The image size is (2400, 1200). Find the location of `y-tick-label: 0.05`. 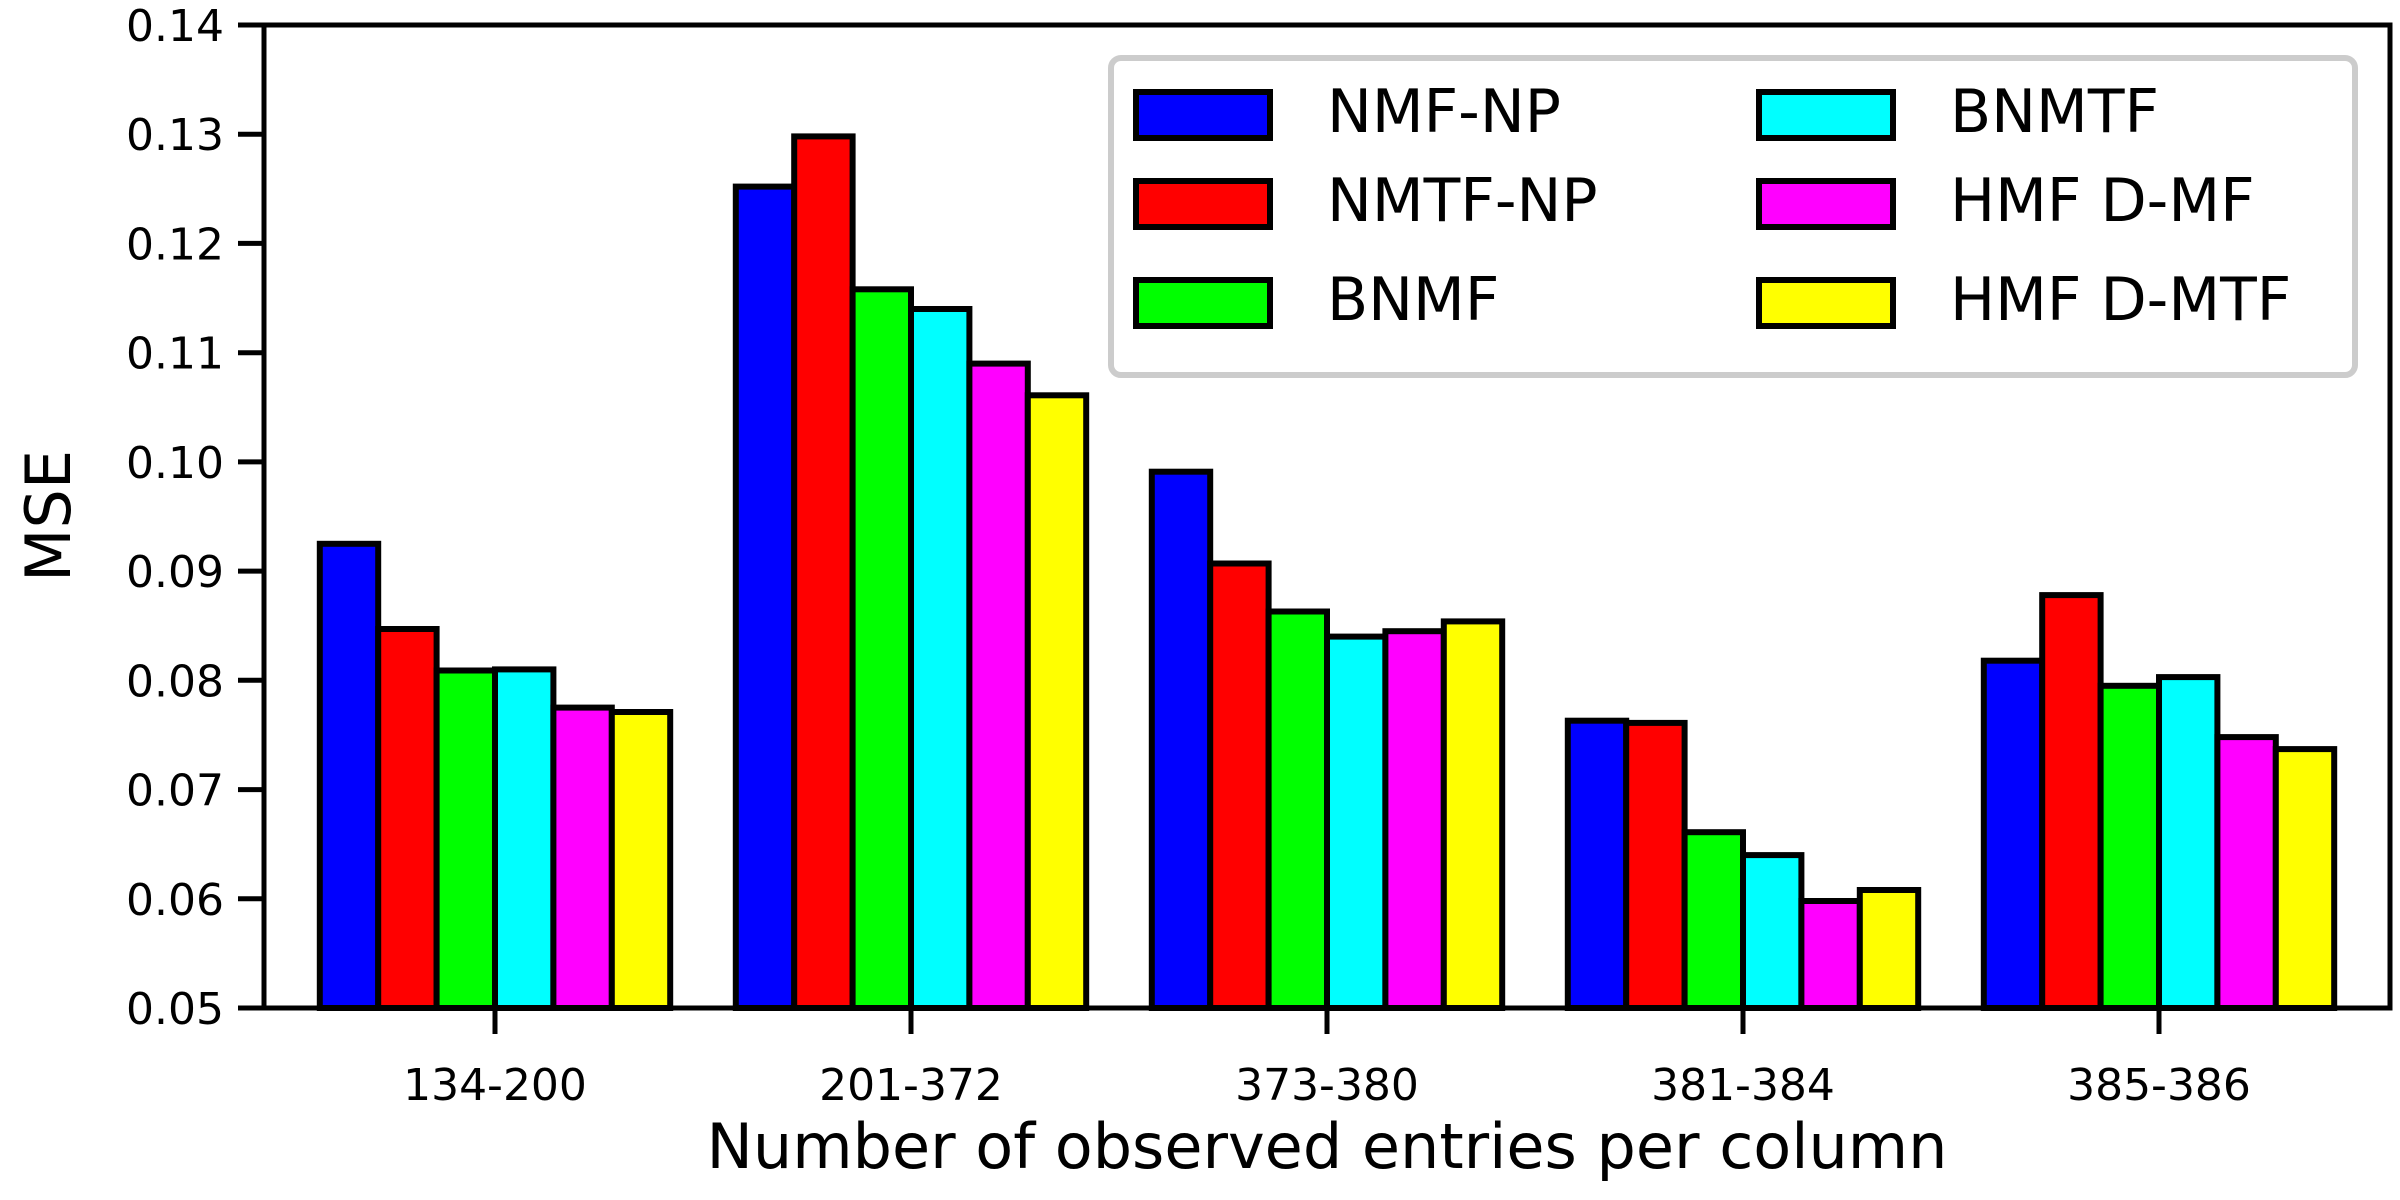

y-tick-label: 0.05 is located at coordinates (175, 1009).